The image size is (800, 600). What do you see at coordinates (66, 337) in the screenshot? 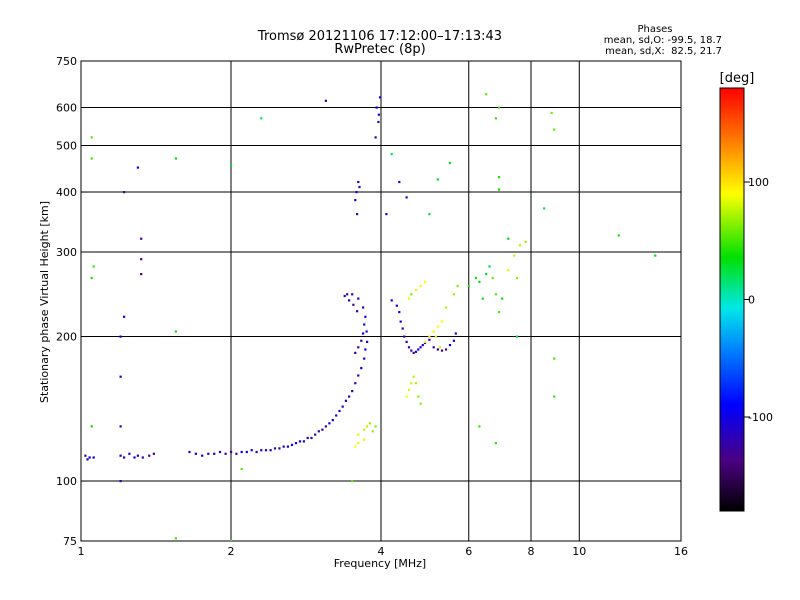
I see `y-tick-label: 200` at bounding box center [66, 337].